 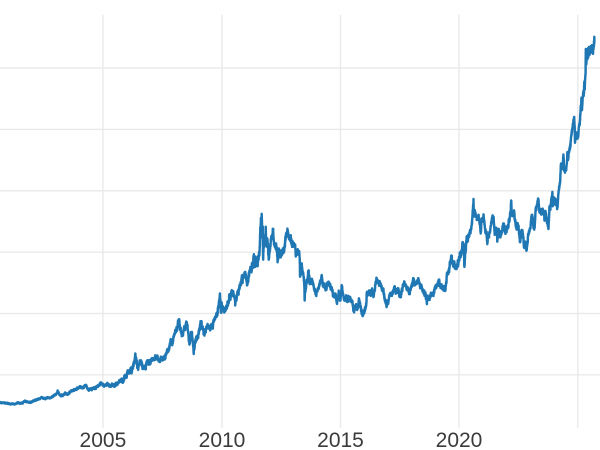 What do you see at coordinates (459, 439) in the screenshot?
I see `svg-text: 2020` at bounding box center [459, 439].